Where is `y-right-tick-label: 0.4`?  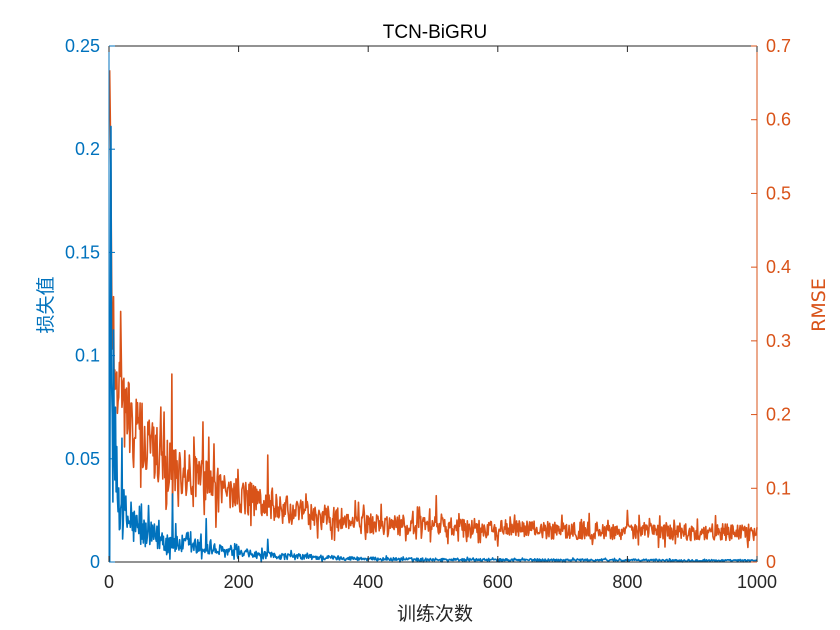
y-right-tick-label: 0.4 is located at coordinates (778, 267).